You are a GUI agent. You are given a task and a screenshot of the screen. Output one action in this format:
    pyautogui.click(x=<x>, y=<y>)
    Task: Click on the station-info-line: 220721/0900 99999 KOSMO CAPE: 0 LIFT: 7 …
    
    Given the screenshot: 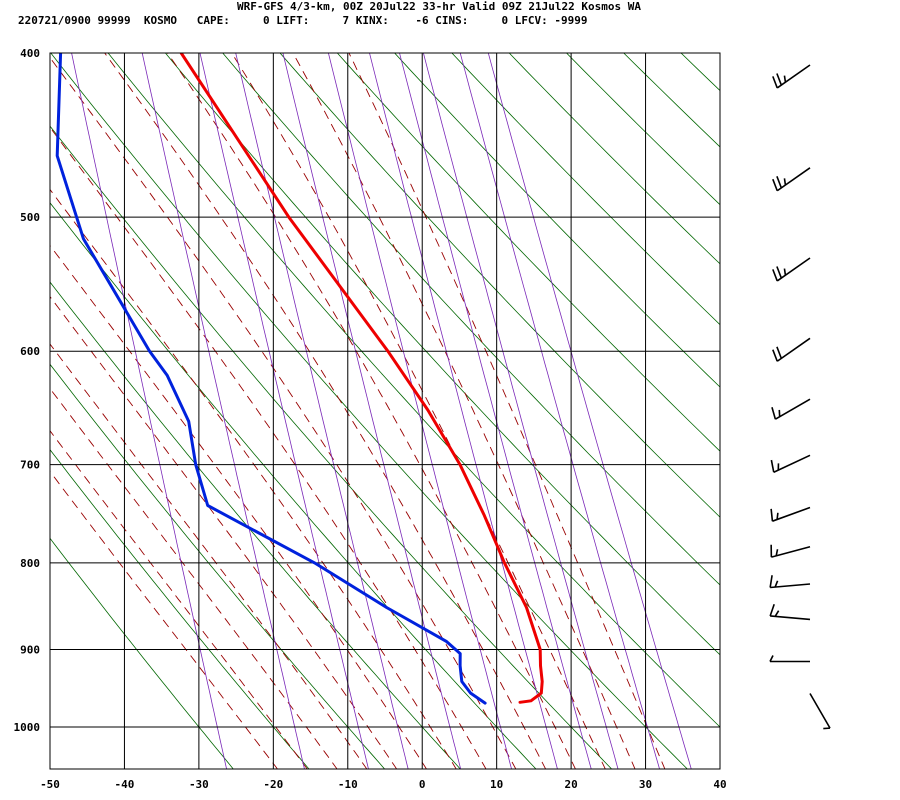 What is the action you would take?
    pyautogui.click(x=303, y=20)
    